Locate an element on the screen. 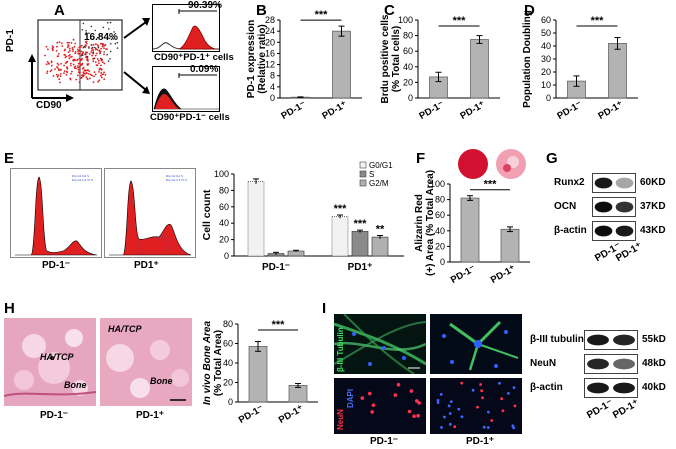 The image size is (676, 449). y-axis-label: (Relative ratio) is located at coordinates (262, 58).